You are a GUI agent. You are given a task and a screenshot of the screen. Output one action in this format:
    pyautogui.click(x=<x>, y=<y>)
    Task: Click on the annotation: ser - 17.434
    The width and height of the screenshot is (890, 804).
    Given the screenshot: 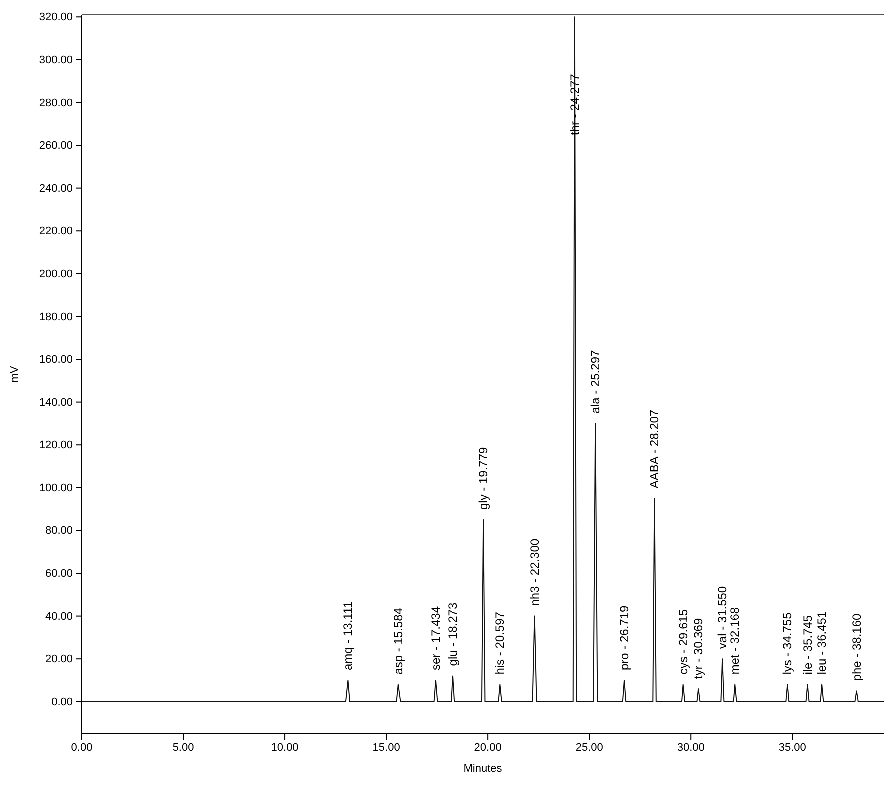 What is the action you would take?
    pyautogui.click(x=435, y=638)
    